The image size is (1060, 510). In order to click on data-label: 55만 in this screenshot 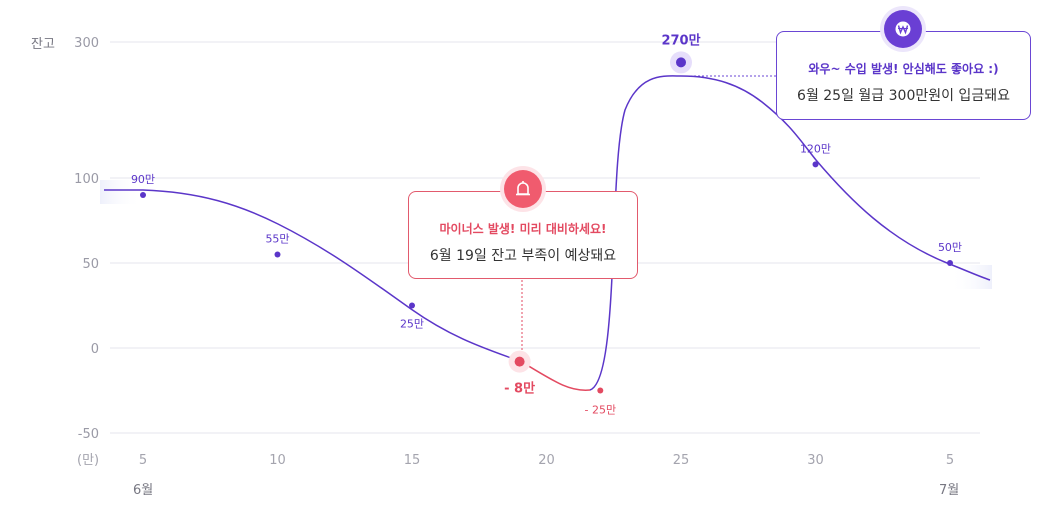, I will do `click(277, 239)`.